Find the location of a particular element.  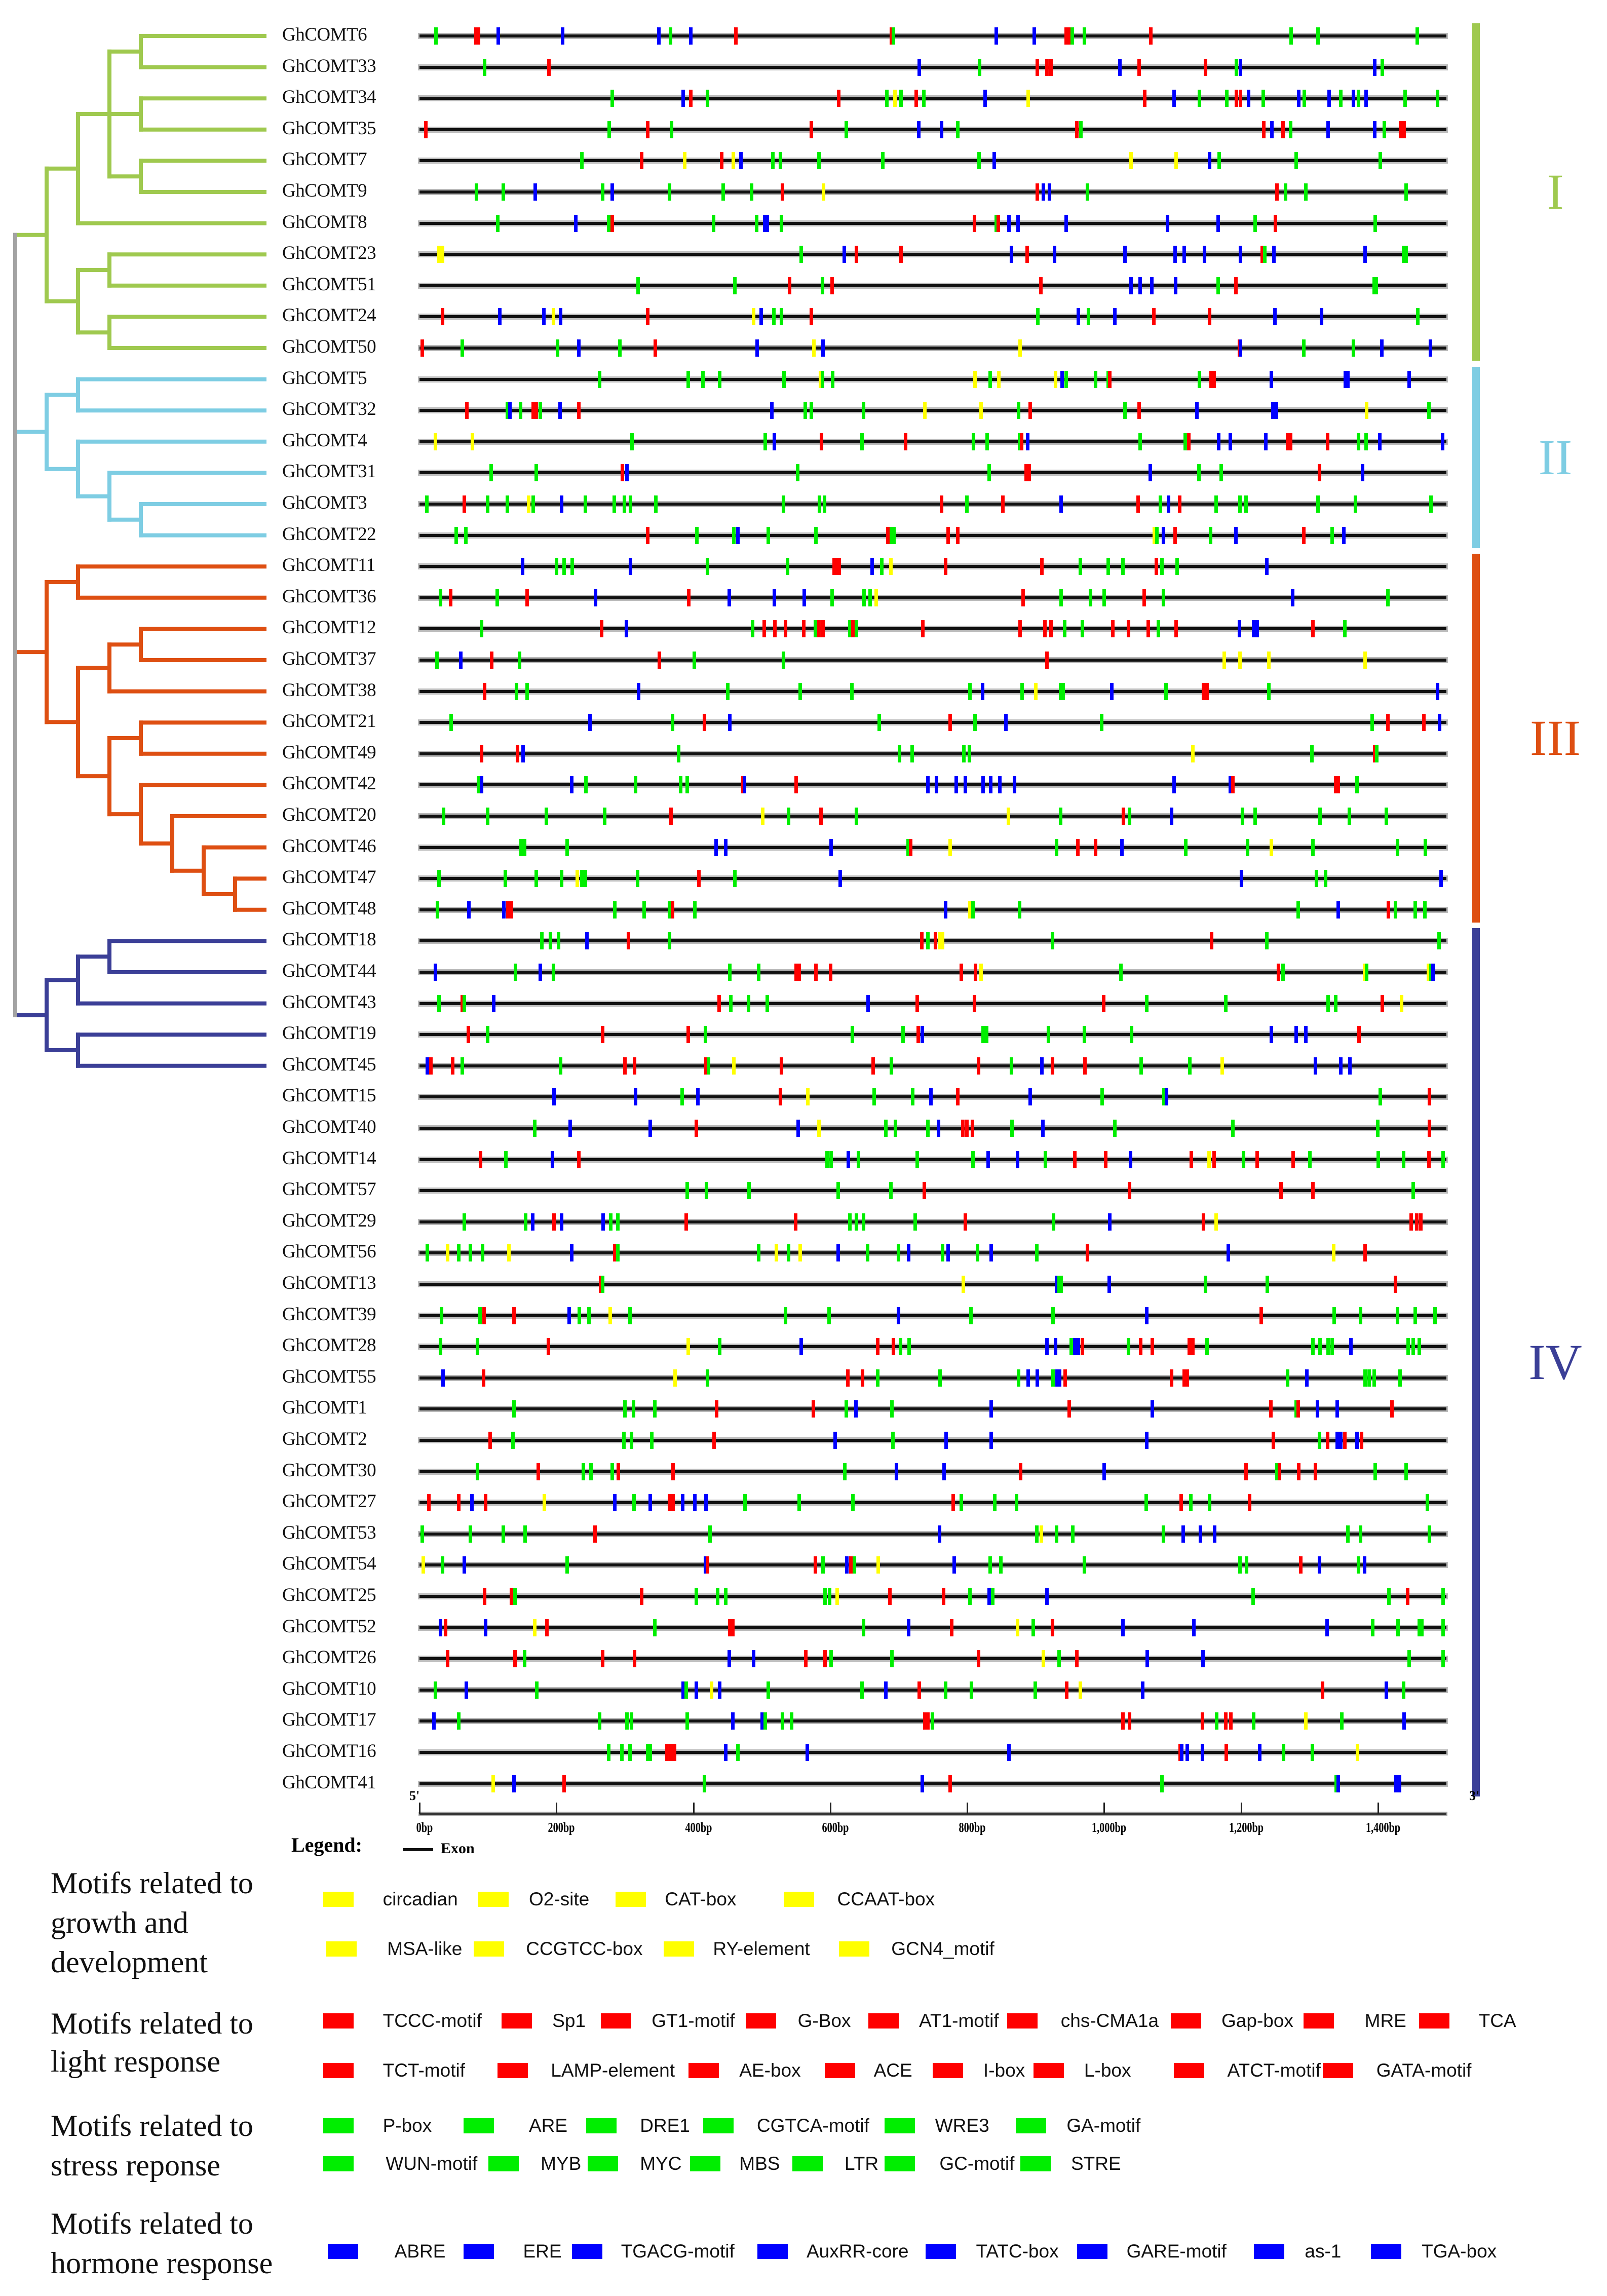

axis-tick is located at coordinates (830, 1808).